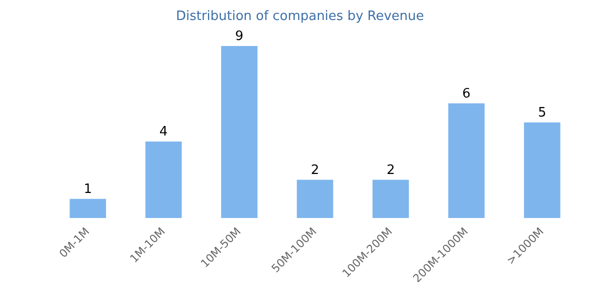  I want to click on chart-title: Distribution of companies by Revenue, so click(300, 16).